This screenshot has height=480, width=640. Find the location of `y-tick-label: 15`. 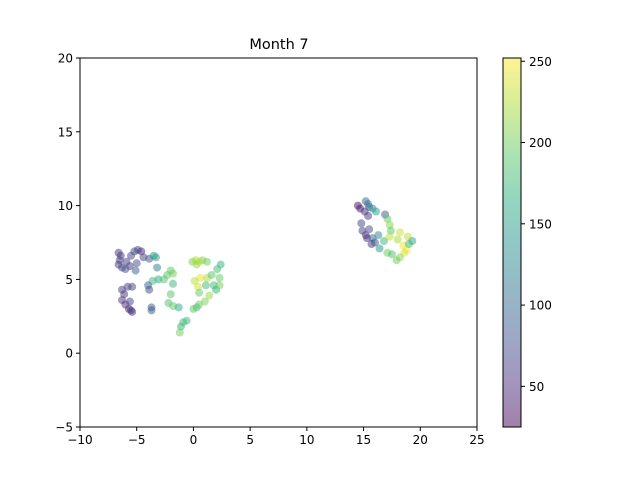

y-tick-label: 15 is located at coordinates (65, 132).